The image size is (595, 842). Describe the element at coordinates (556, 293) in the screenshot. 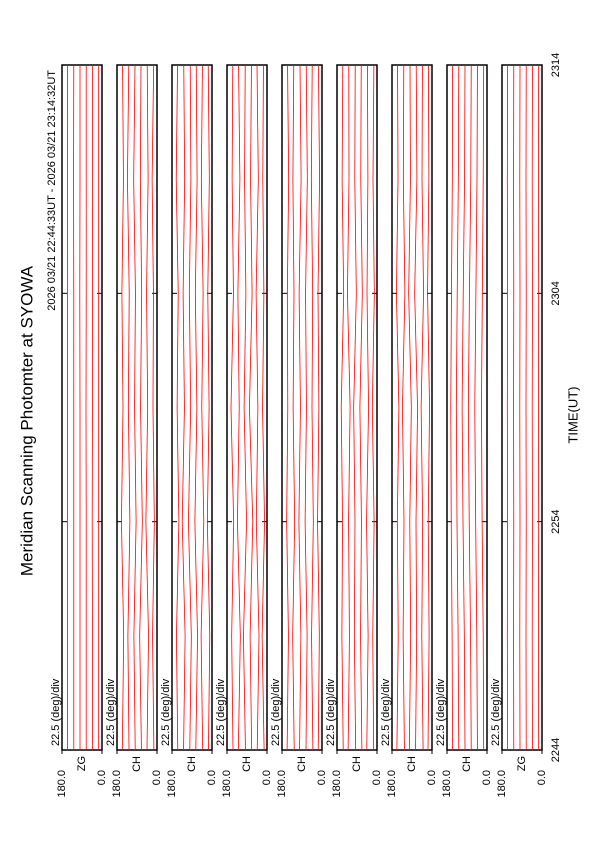

I see `x-tick-label: 2304` at that location.